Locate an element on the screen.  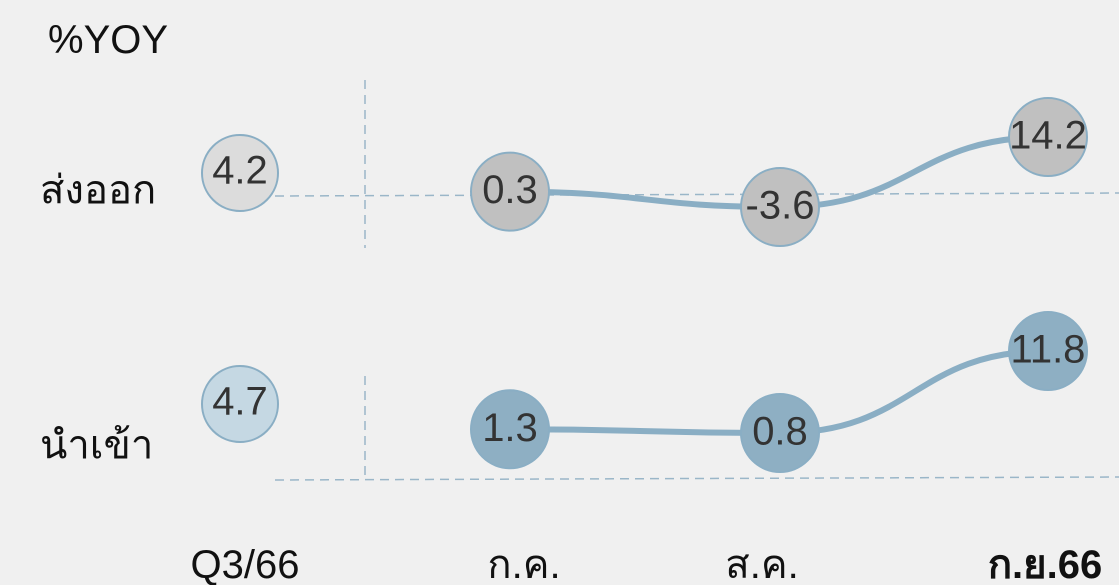
data-label: 14.2 is located at coordinates (1048, 136).